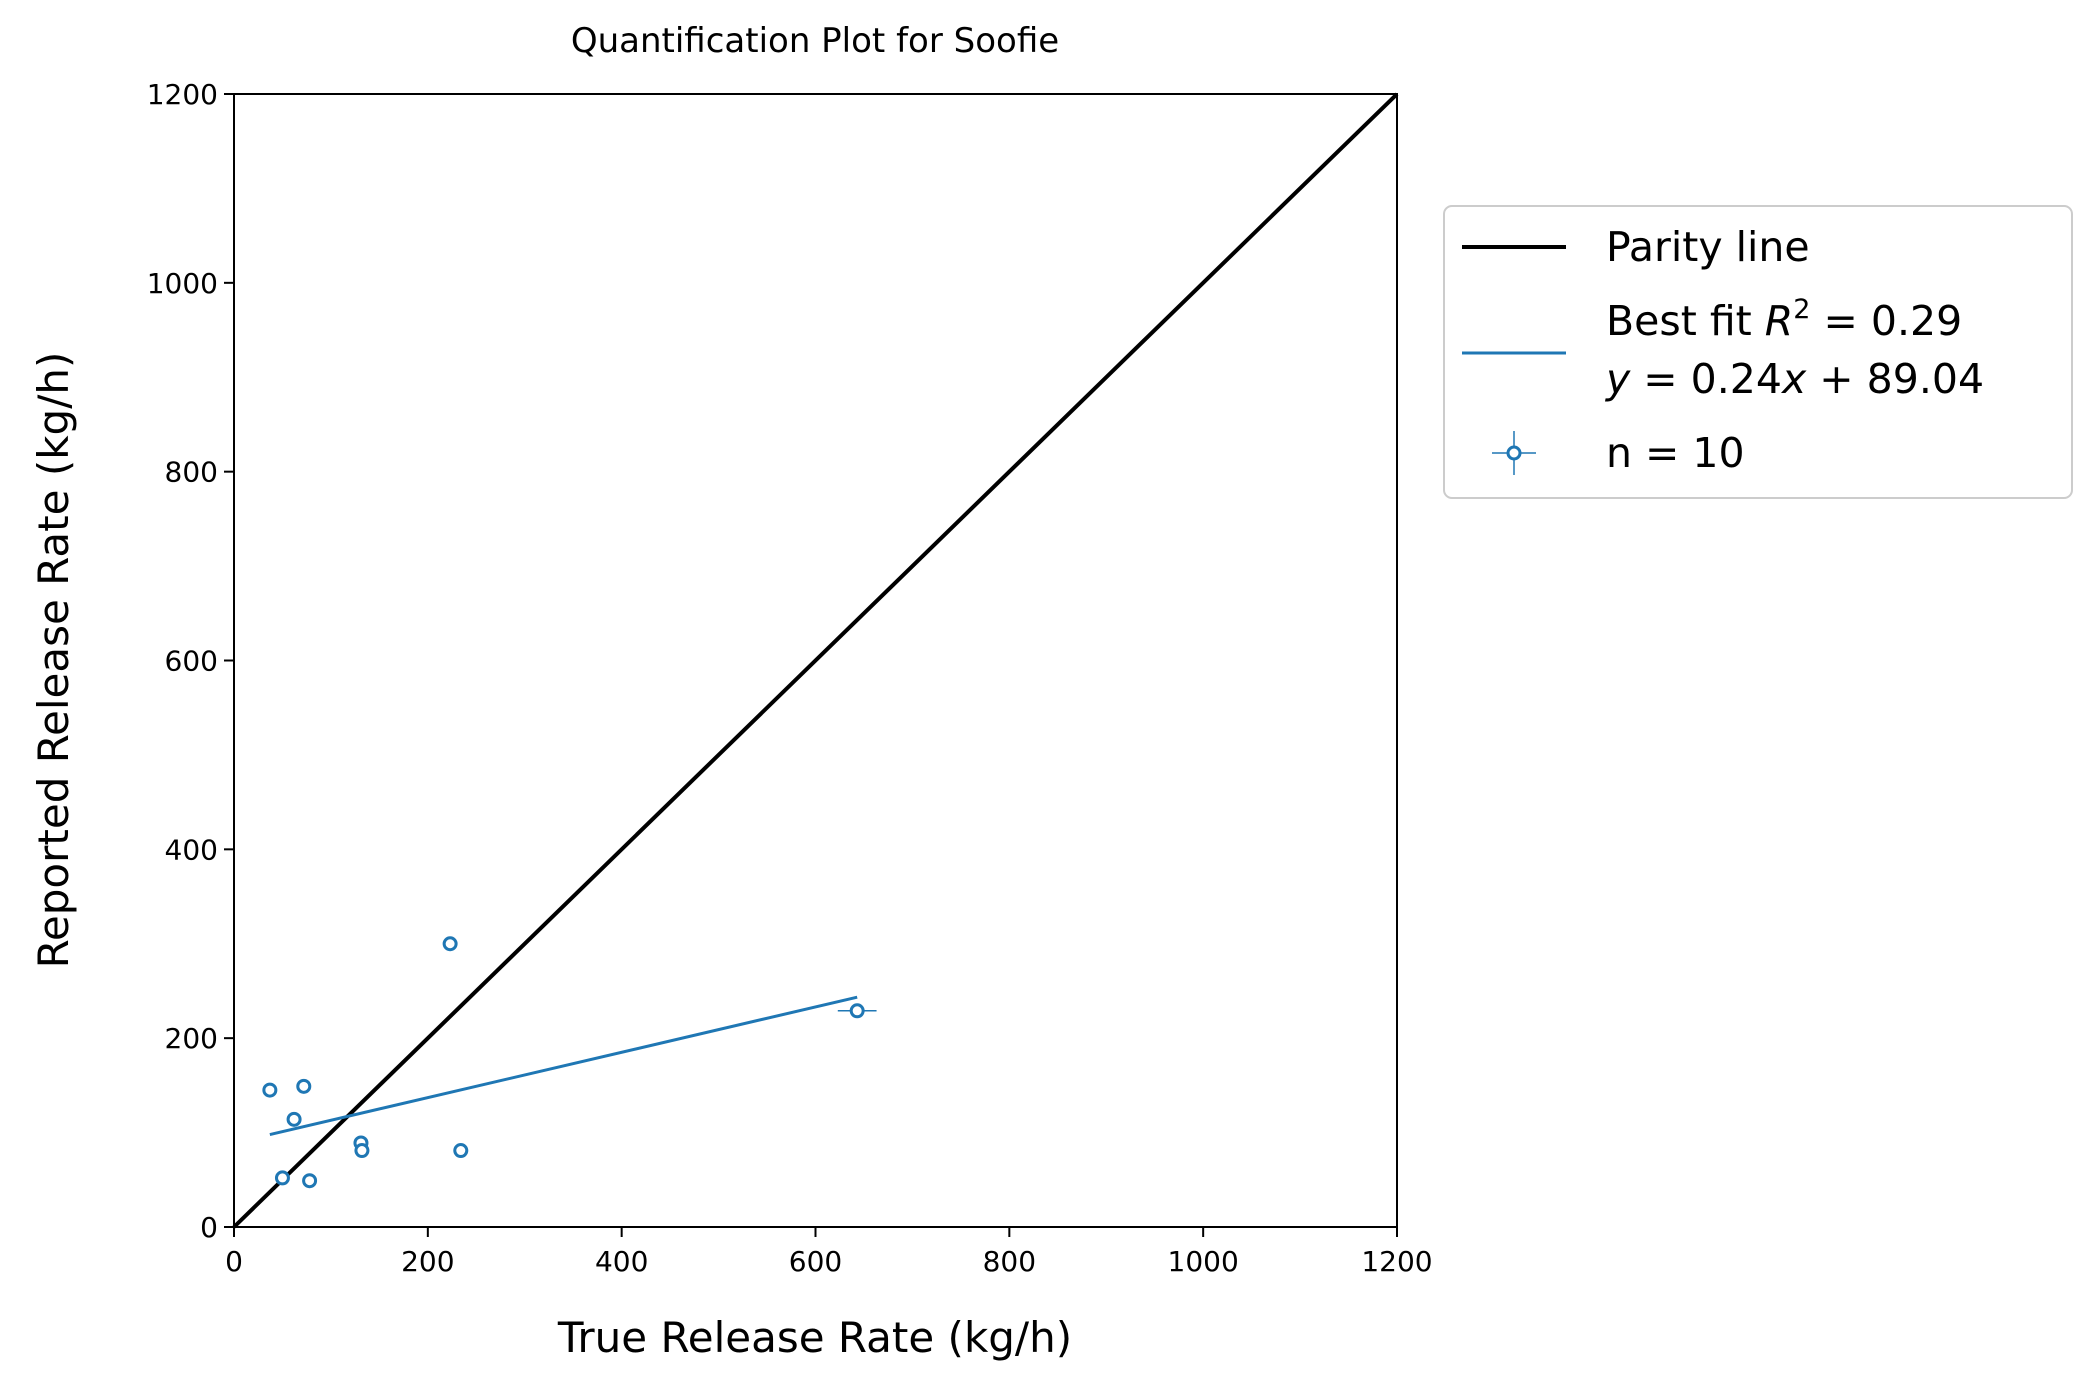  I want to click on y-tick-label: 200, so click(191, 1038).